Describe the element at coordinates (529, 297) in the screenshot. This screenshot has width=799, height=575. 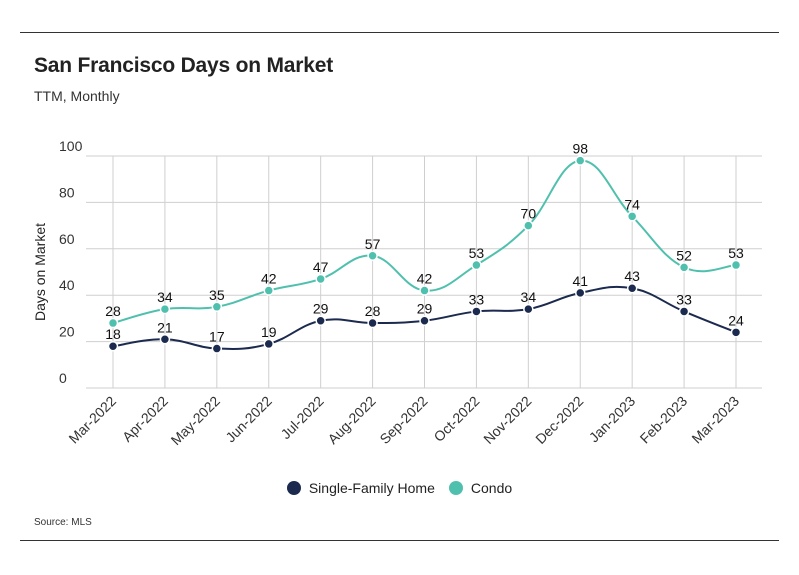
I see `data-label-single-family-8: 34` at that location.